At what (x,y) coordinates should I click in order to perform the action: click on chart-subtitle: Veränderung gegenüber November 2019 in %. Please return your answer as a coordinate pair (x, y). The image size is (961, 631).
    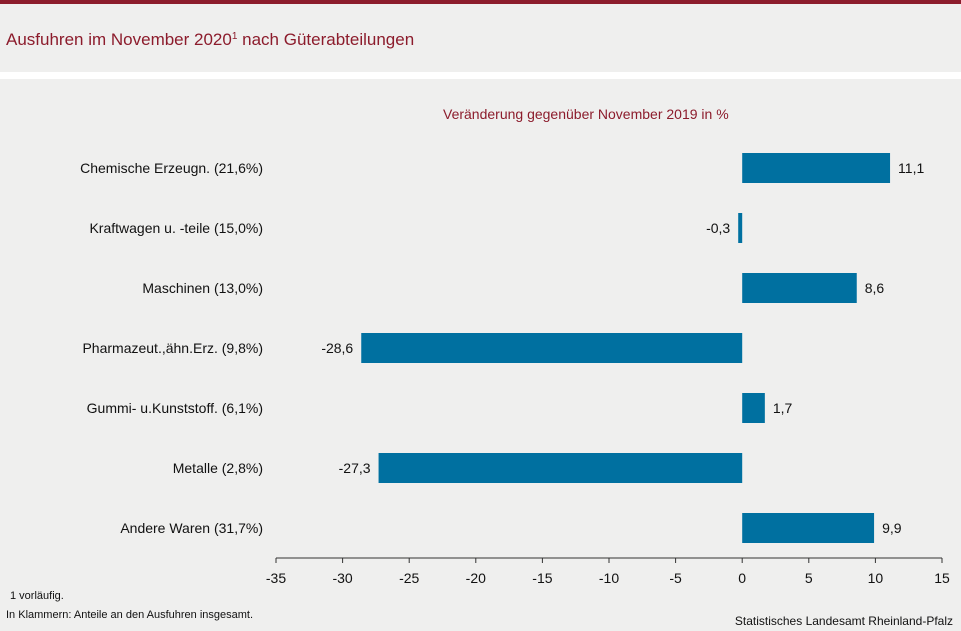
    Looking at the image, I should click on (586, 114).